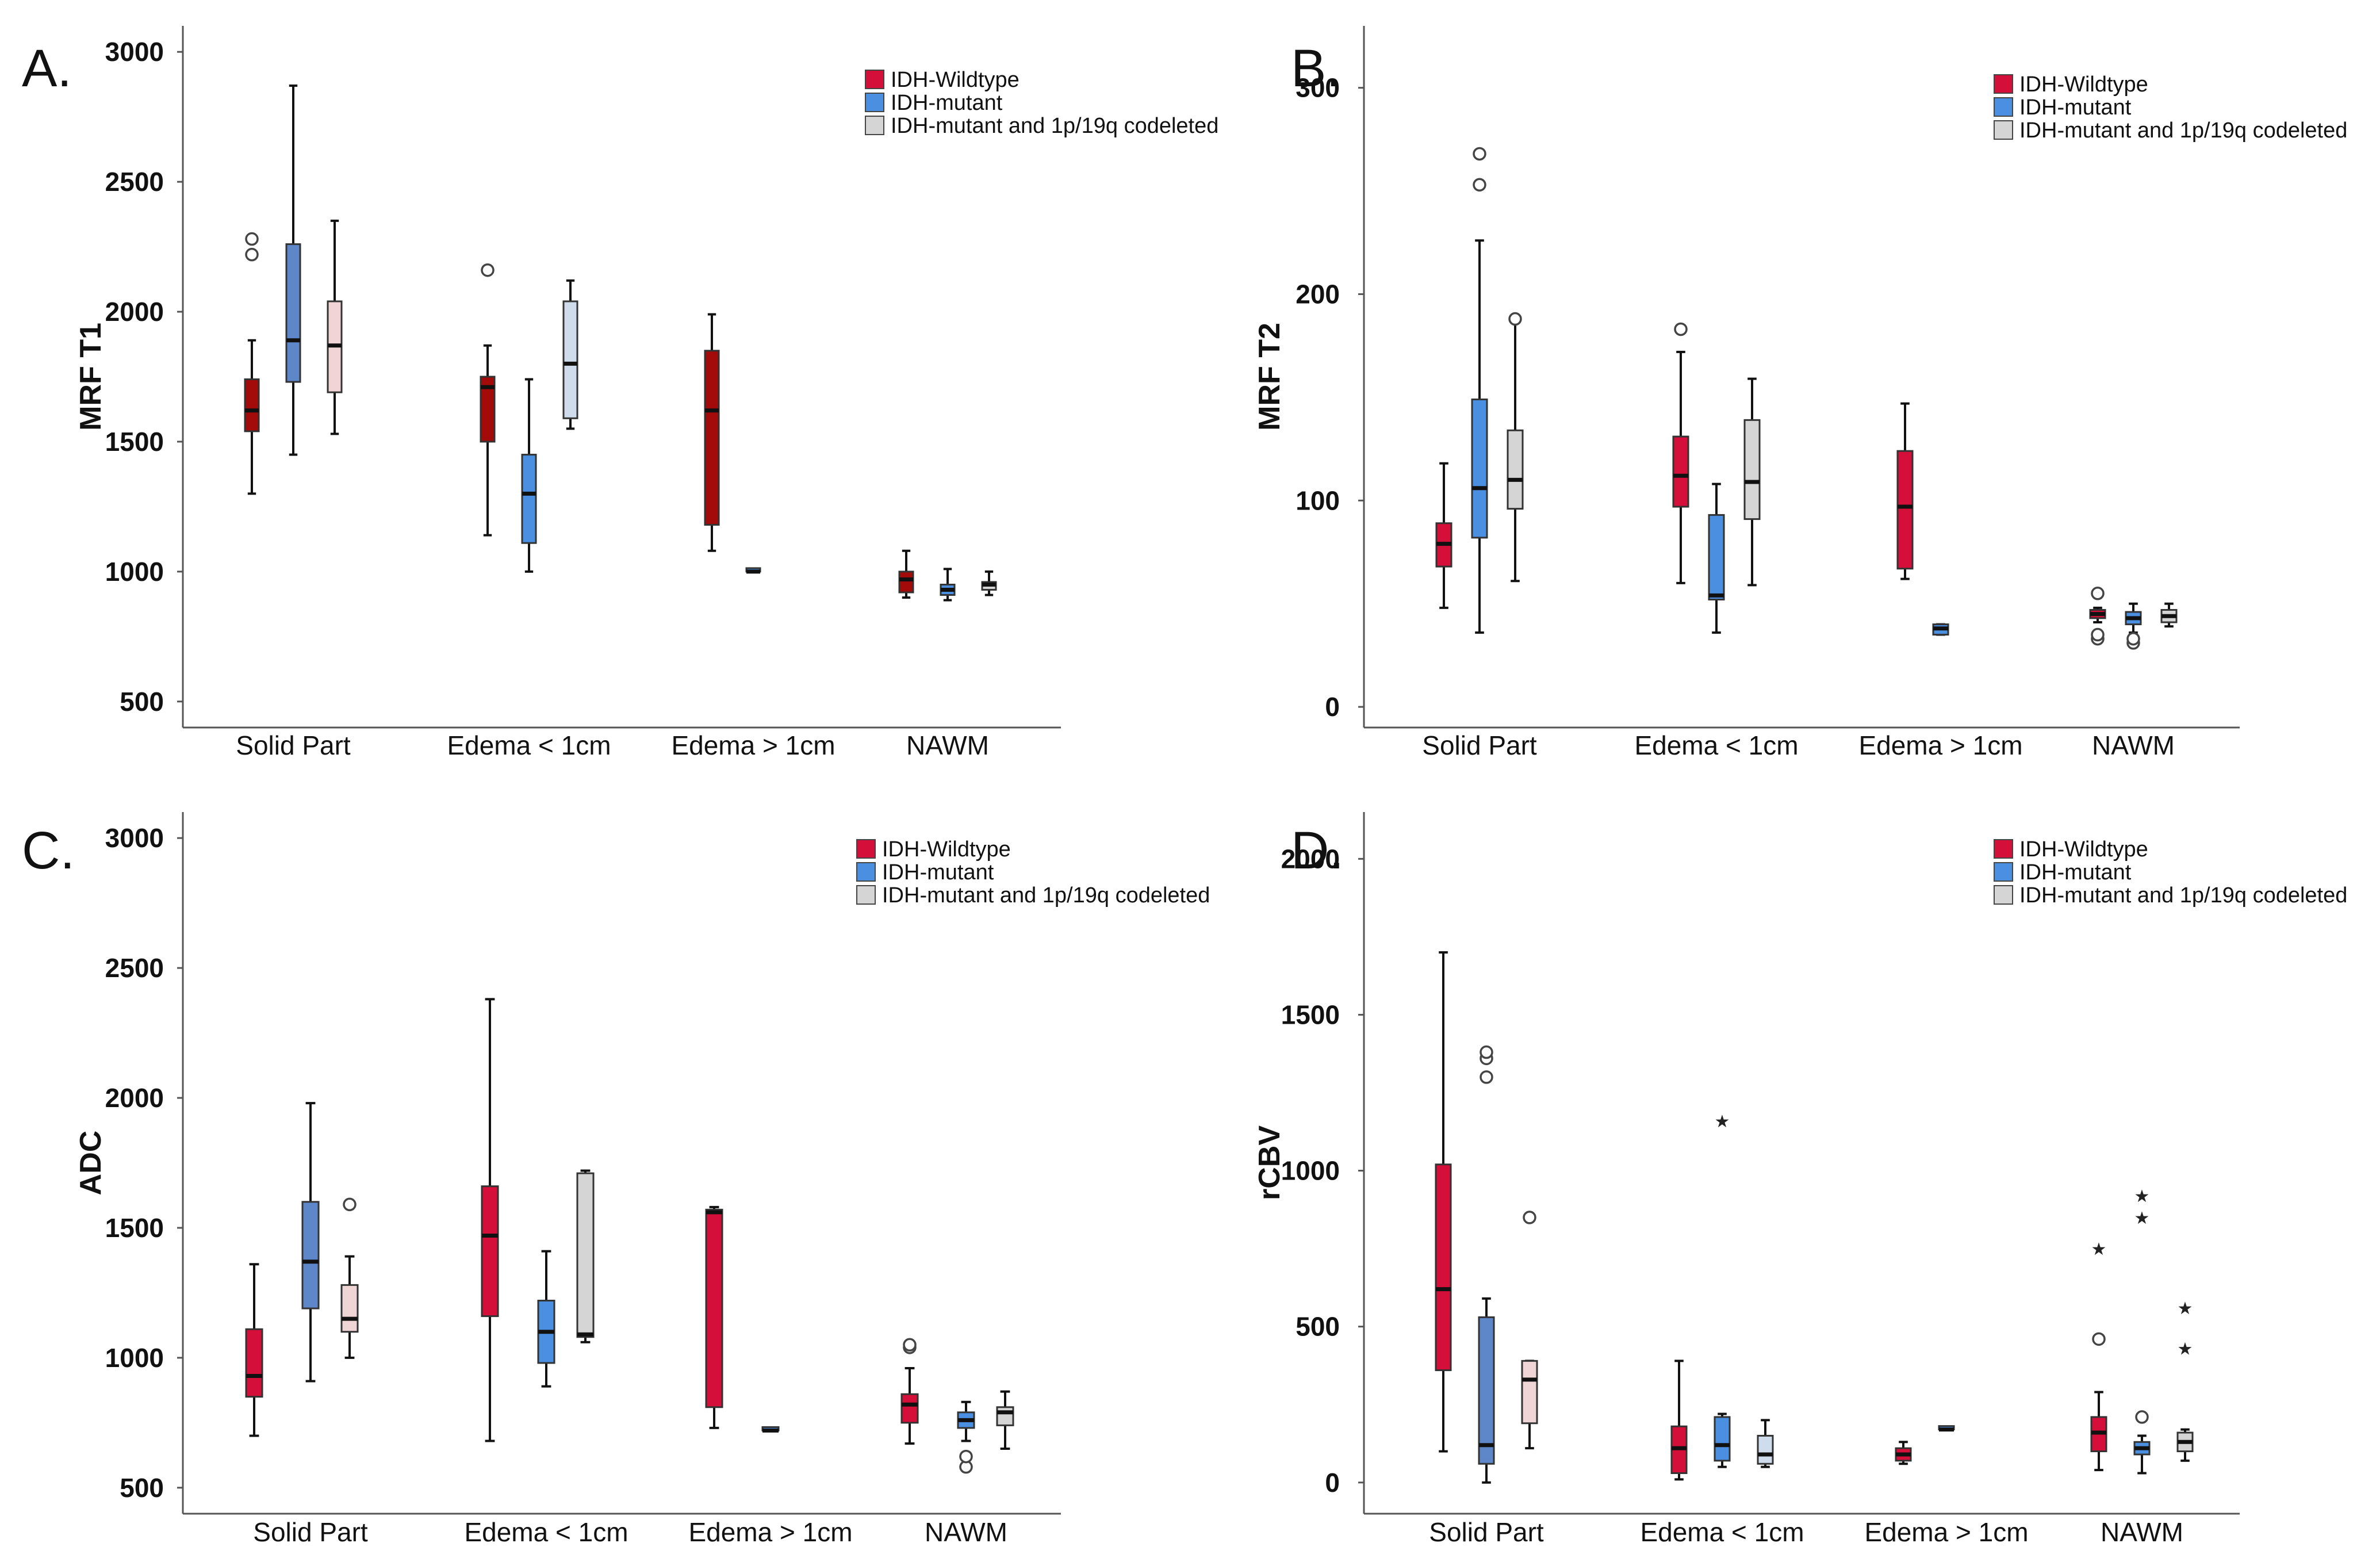 The height and width of the screenshot is (1562, 2380). What do you see at coordinates (546, 1532) in the screenshot?
I see `x-tick-label: Edema < 1cm` at bounding box center [546, 1532].